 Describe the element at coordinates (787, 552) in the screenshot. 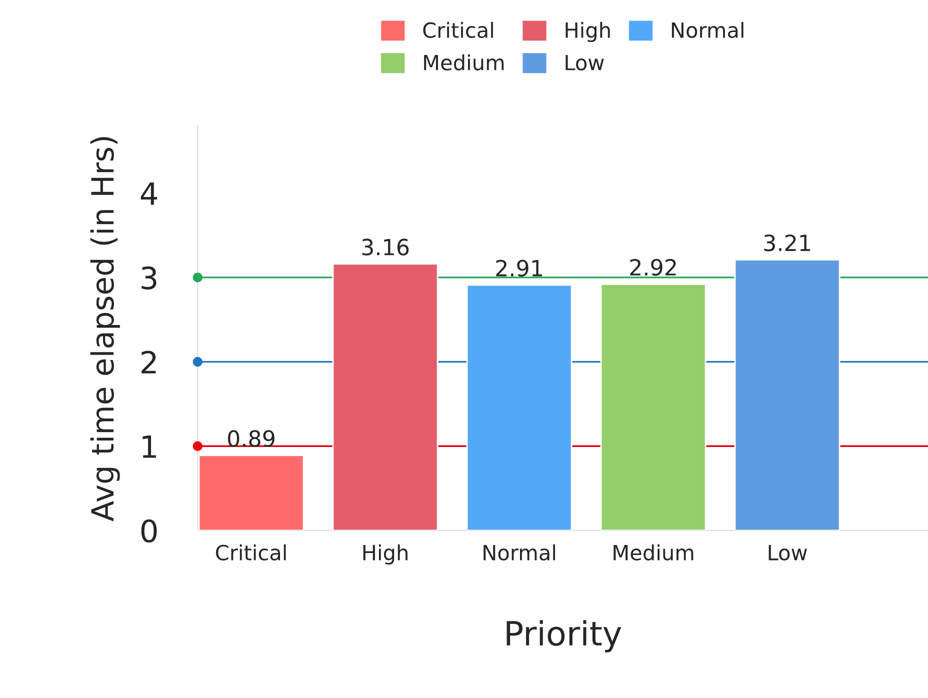

I see `x-tick-label: Low` at that location.